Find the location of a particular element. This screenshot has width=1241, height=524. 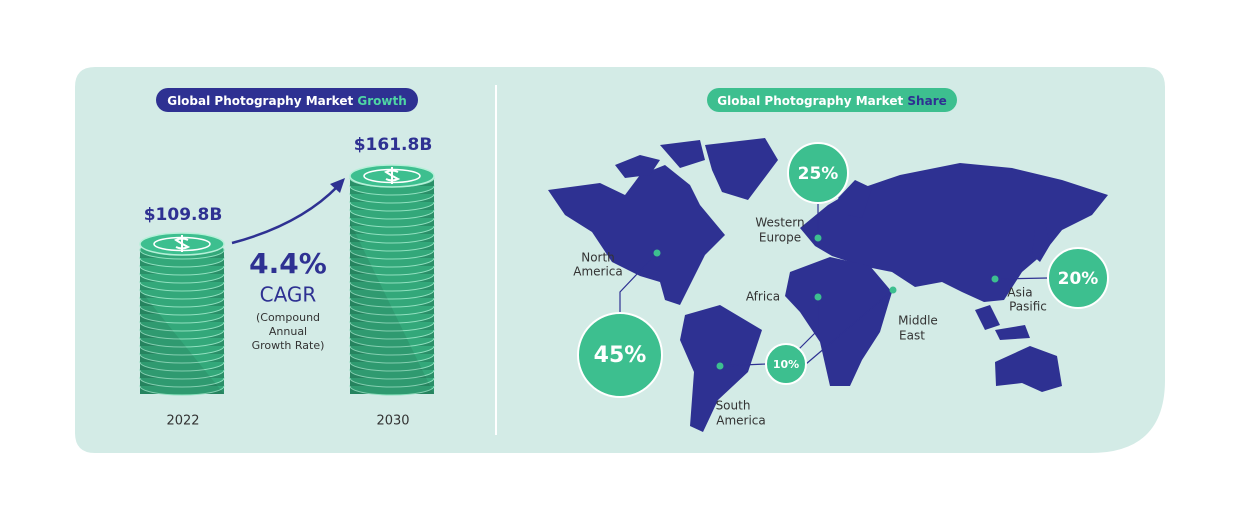

region-name: Middle is located at coordinates (918, 321).